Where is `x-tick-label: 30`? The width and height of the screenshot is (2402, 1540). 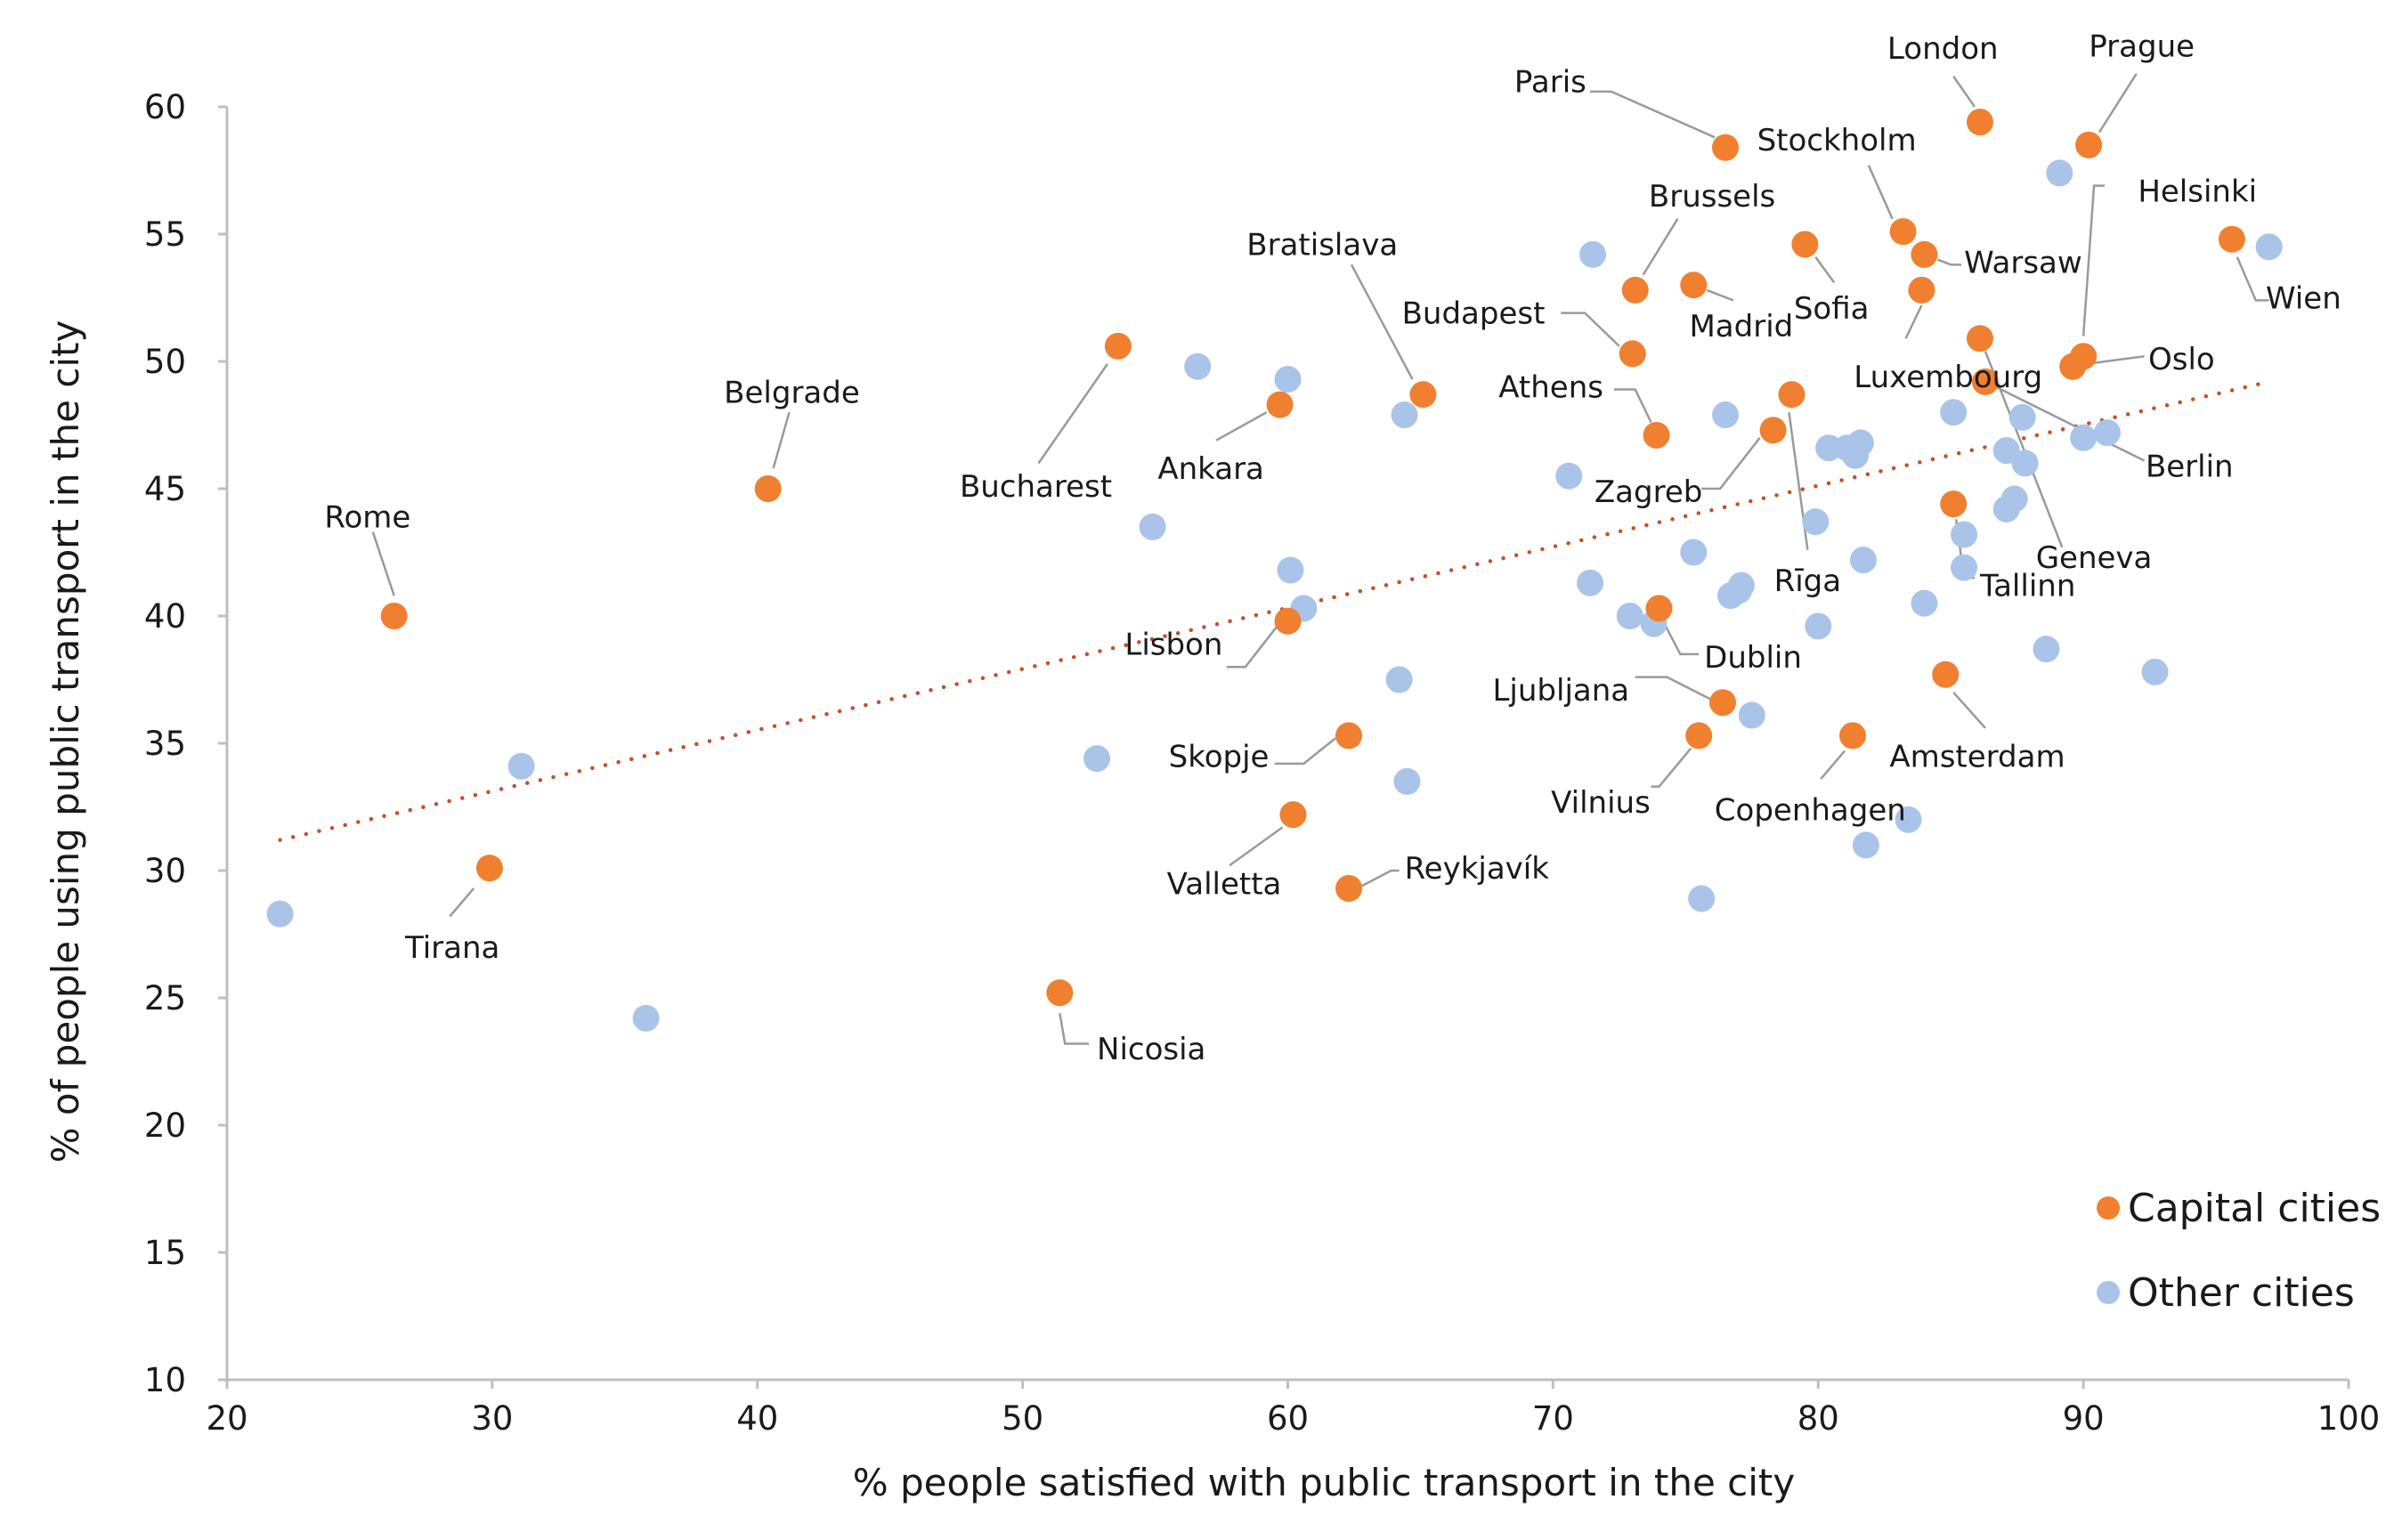 x-tick-label: 30 is located at coordinates (492, 1418).